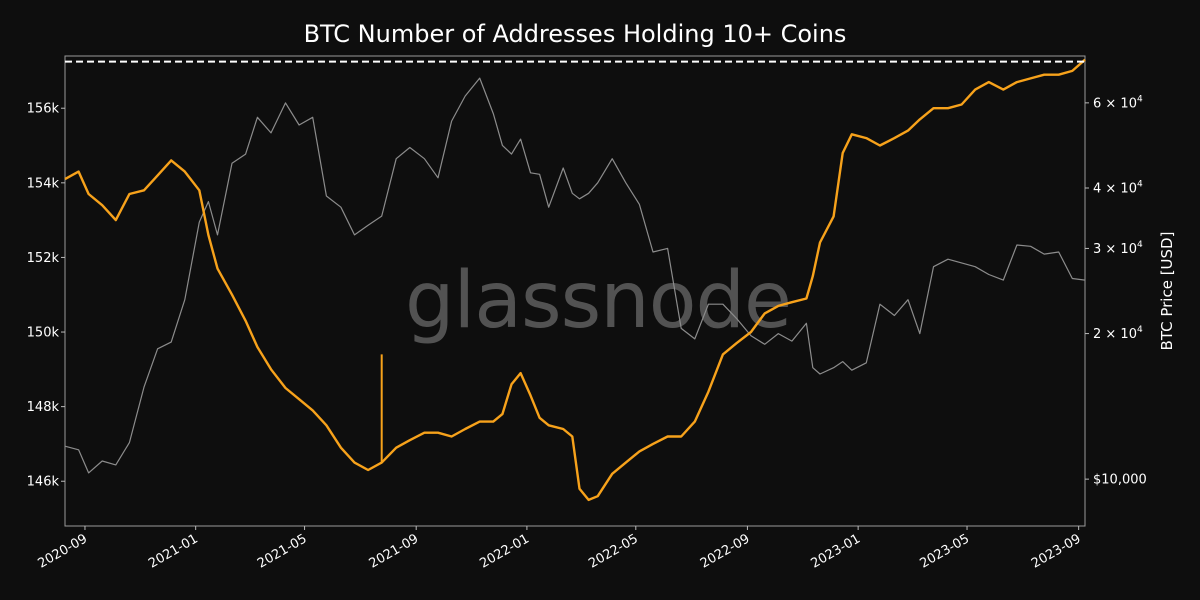  What do you see at coordinates (1116, 291) in the screenshot?
I see `right-axis: $10,000 2 × 104 3 × 104 4 × 104 6 × 104` at bounding box center [1116, 291].